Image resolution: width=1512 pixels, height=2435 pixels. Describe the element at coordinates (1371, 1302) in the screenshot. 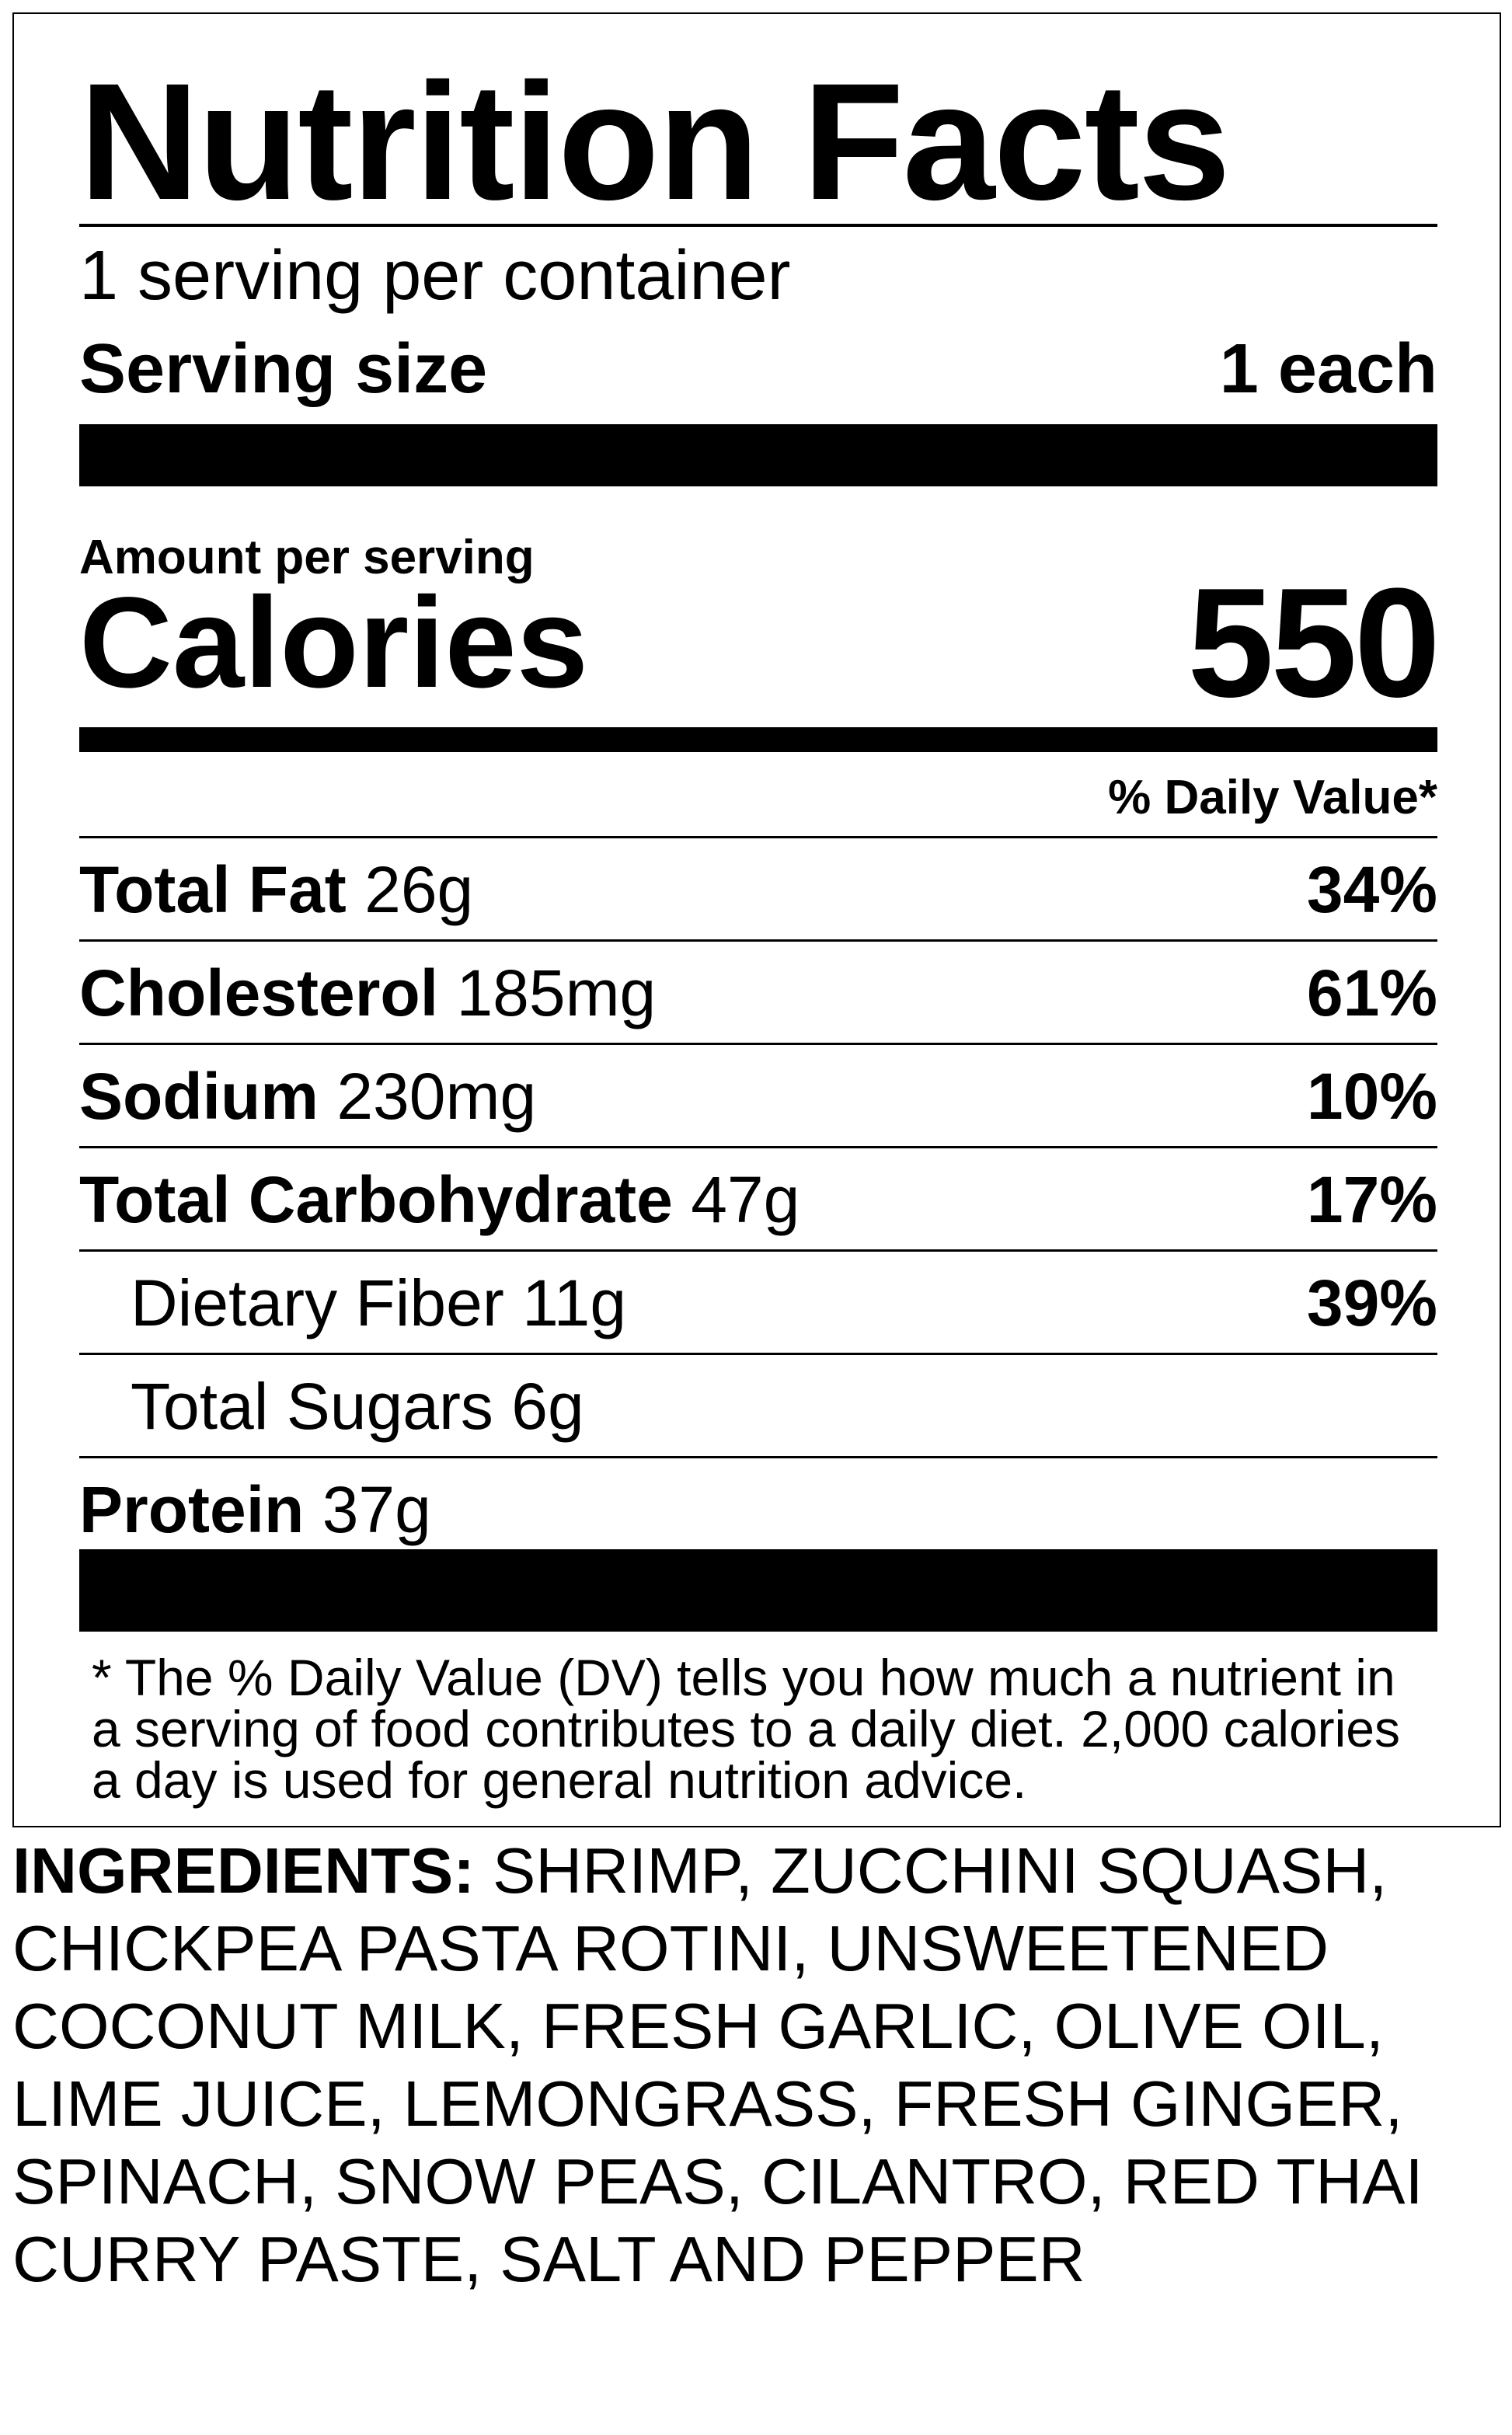

I see `nutrient-daily-value: 39%` at that location.